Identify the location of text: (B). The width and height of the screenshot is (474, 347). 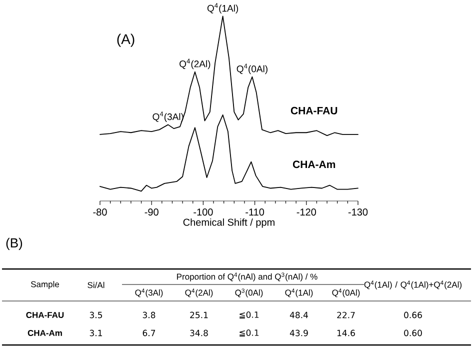
(14, 244).